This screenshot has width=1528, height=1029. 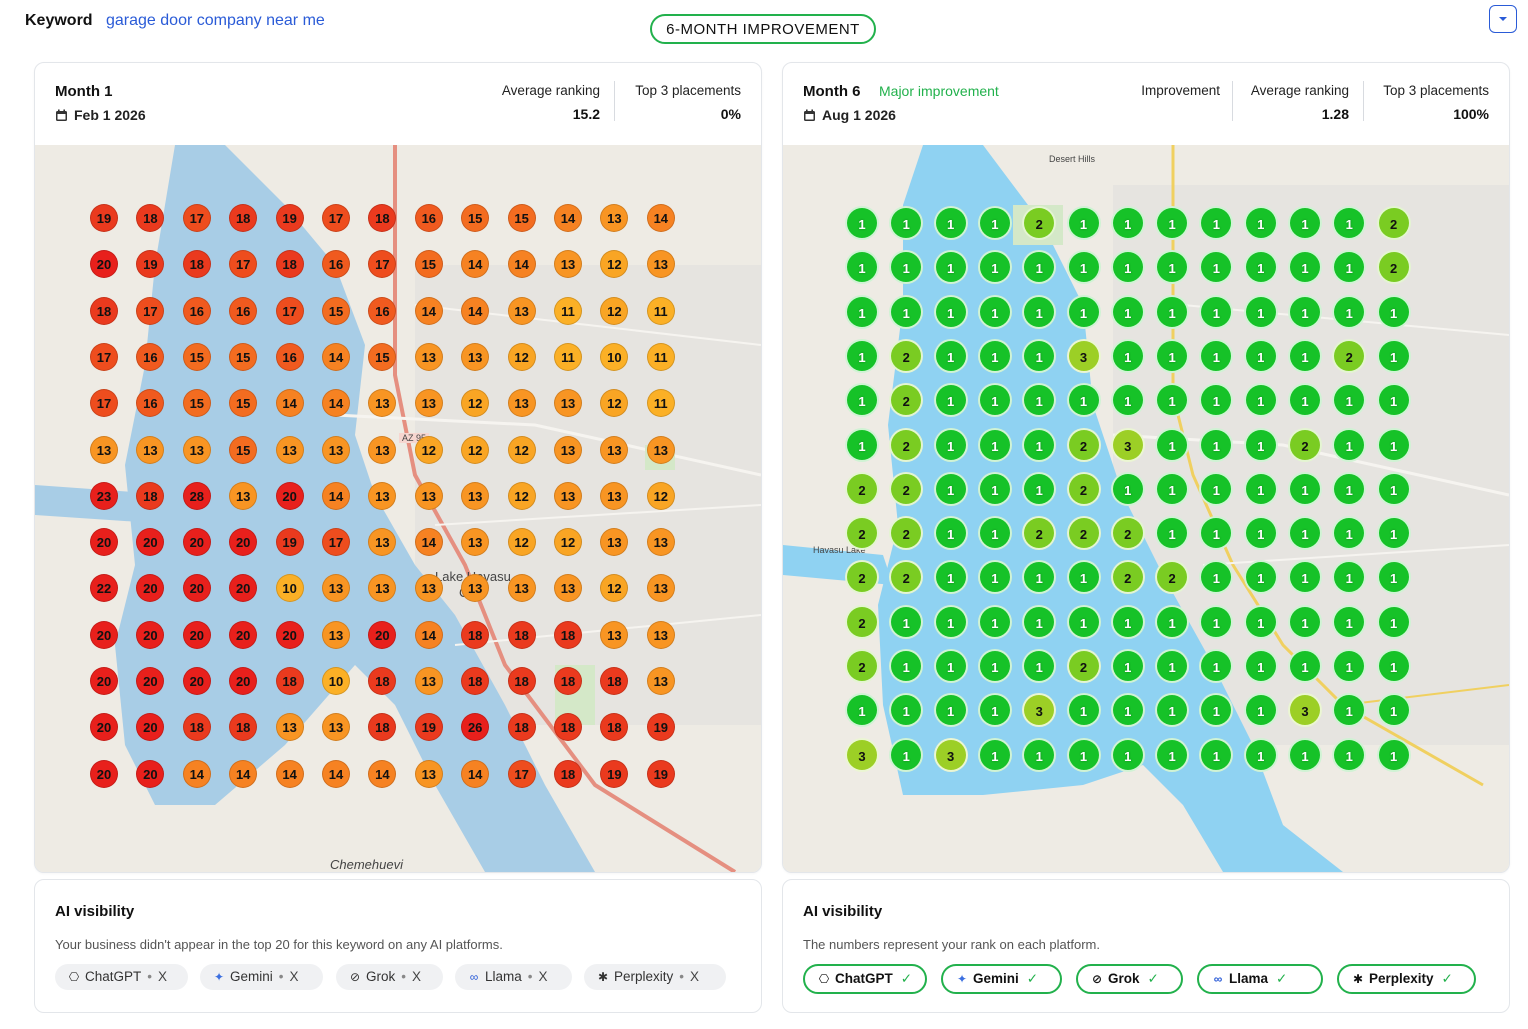 What do you see at coordinates (475, 727) in the screenshot?
I see `rank-dot: 26` at bounding box center [475, 727].